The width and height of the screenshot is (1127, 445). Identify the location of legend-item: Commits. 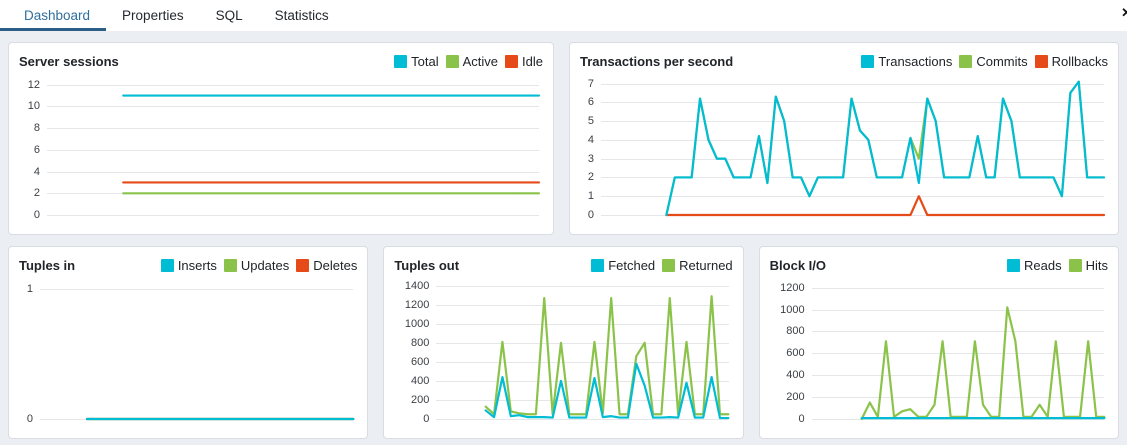
(993, 61).